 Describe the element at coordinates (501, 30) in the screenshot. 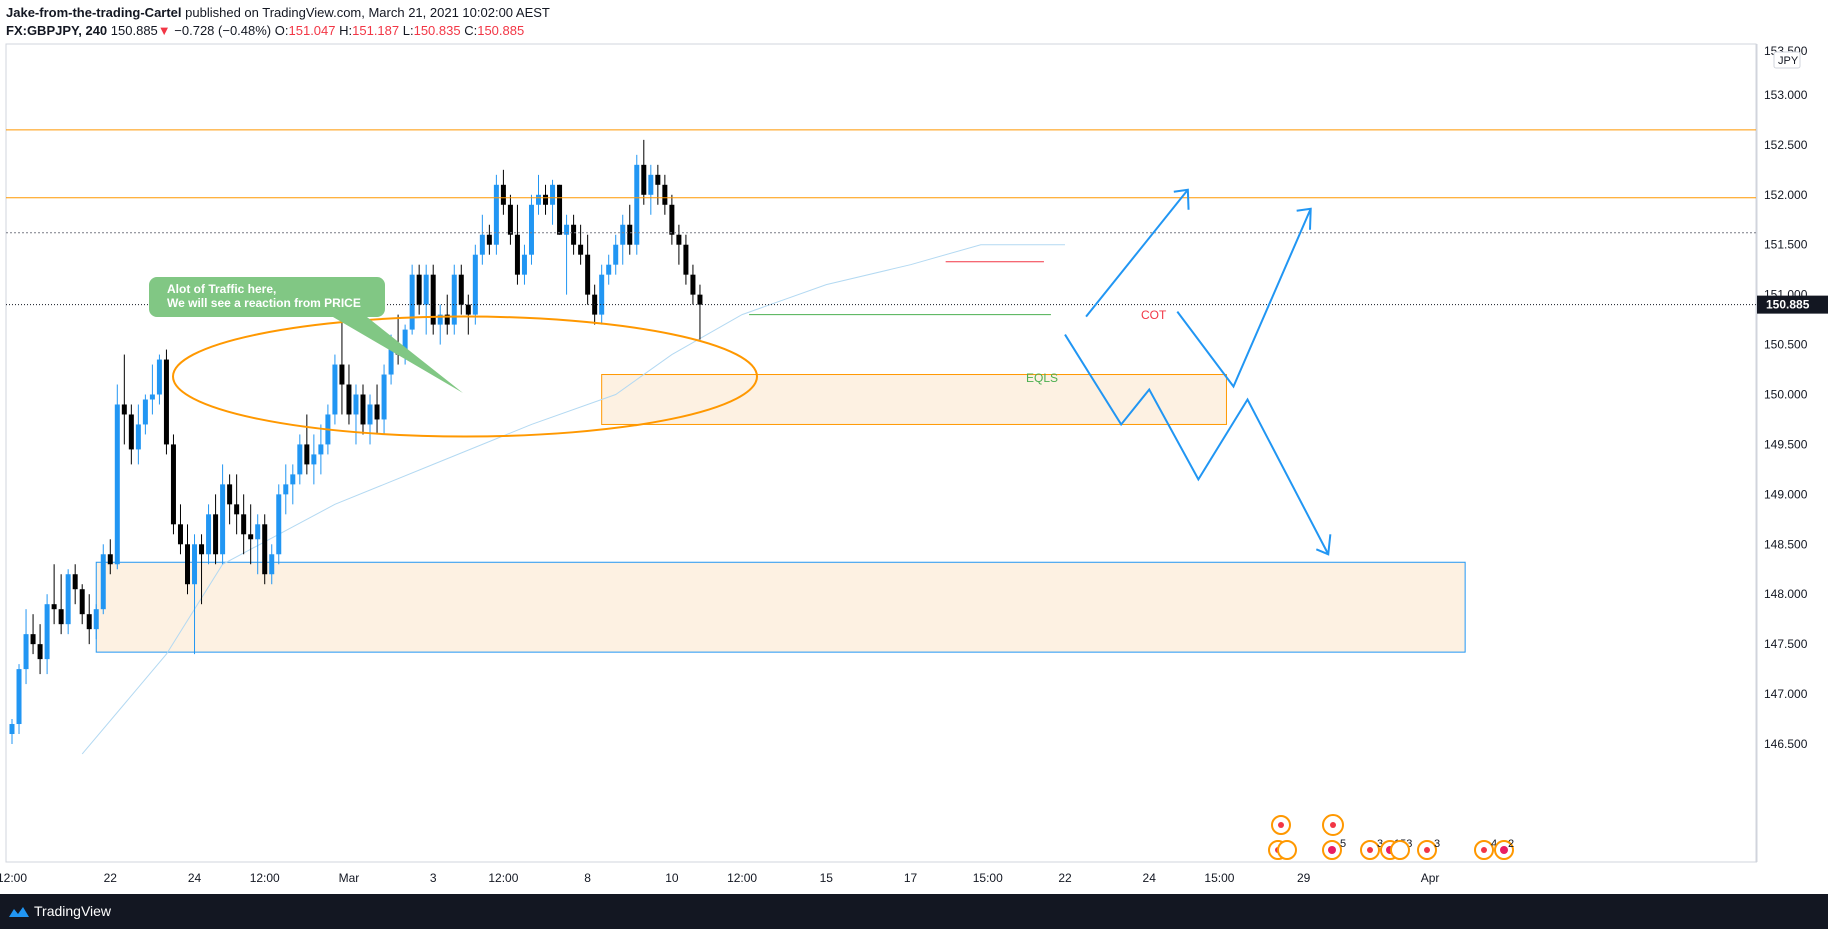

I see `close-value: 150.885` at that location.